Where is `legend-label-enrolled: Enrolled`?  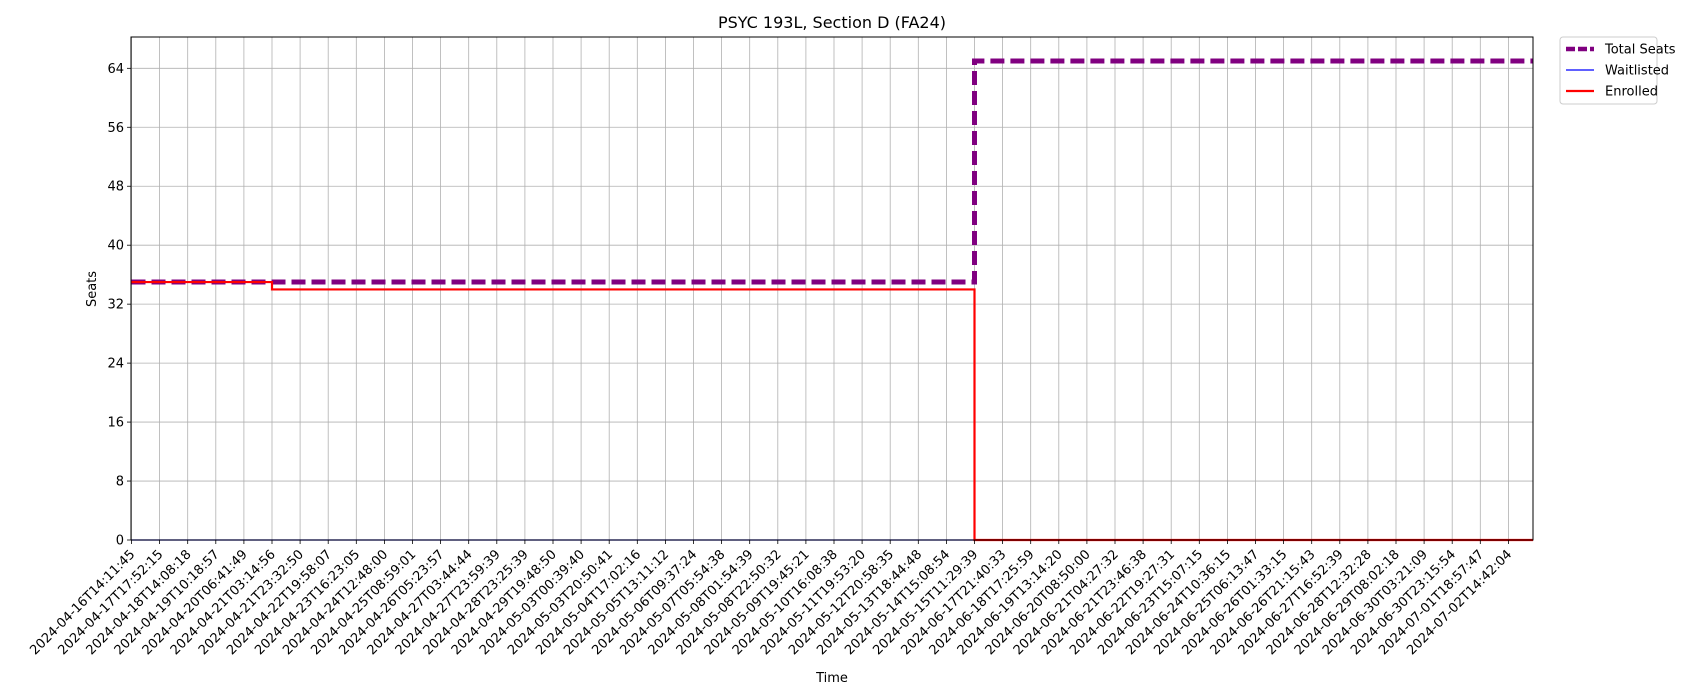 legend-label-enrolled: Enrolled is located at coordinates (1631, 92).